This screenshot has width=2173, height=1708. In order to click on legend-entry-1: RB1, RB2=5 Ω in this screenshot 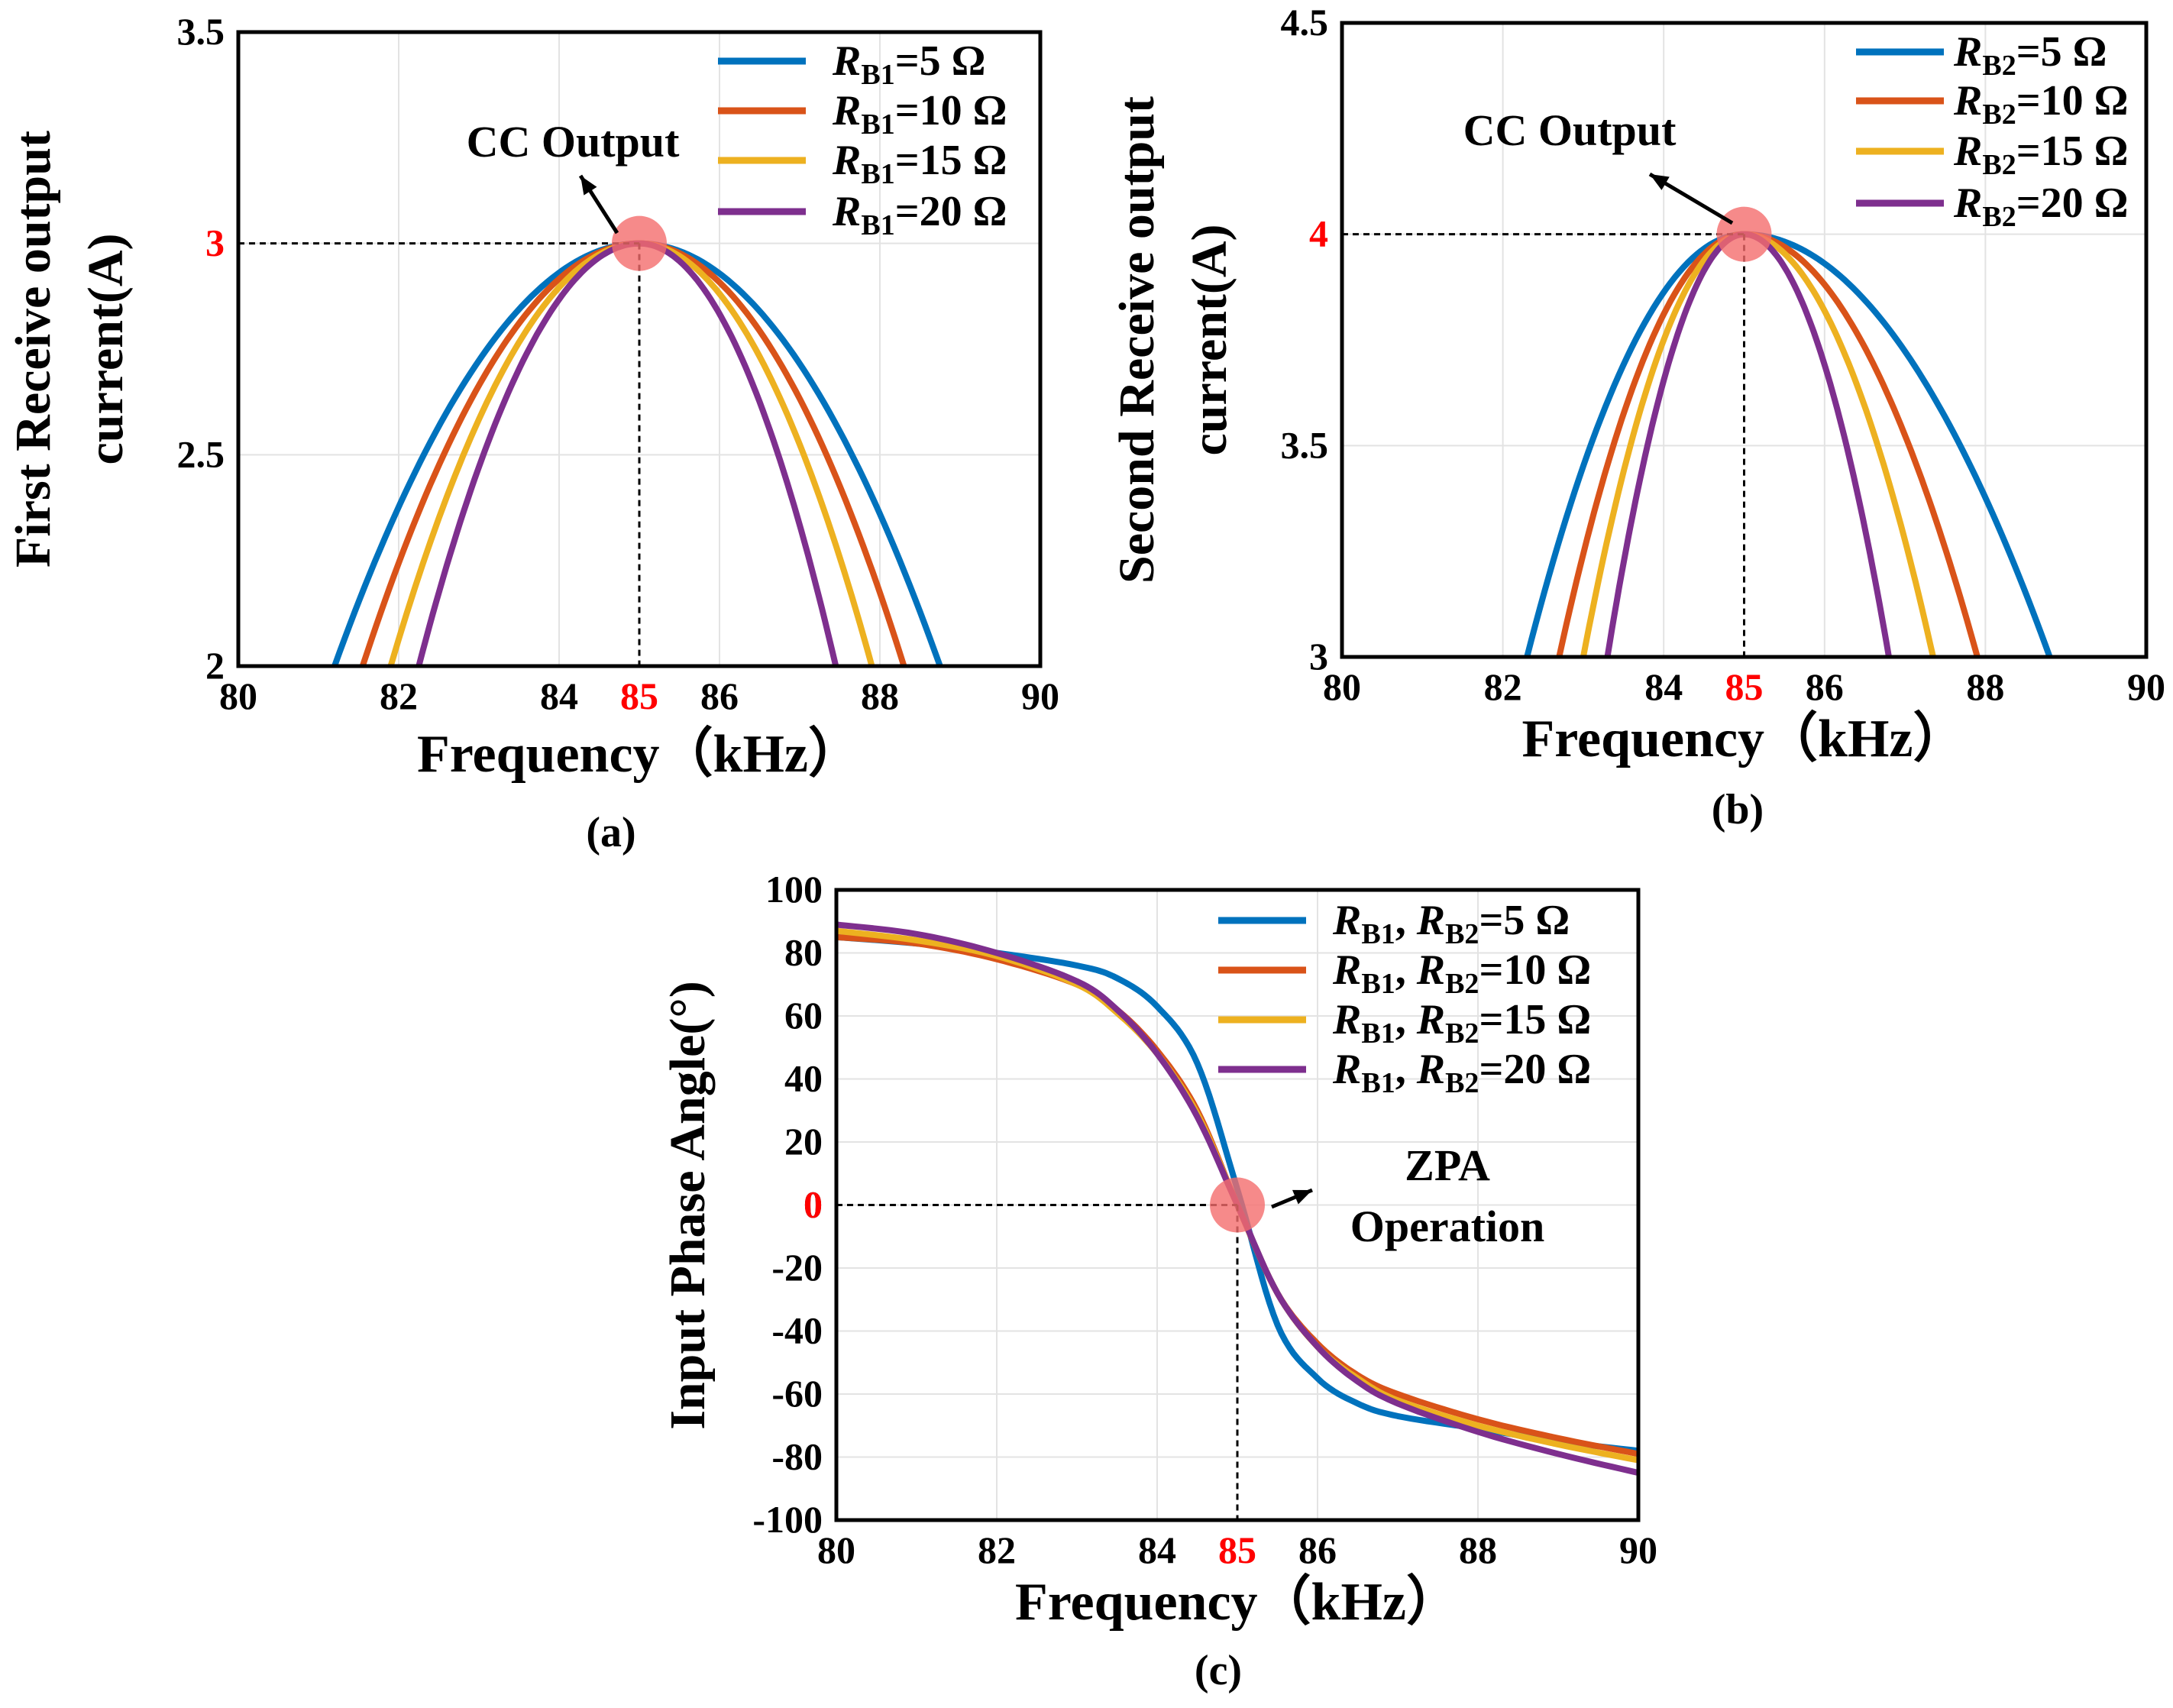, I will do `click(1451, 923)`.